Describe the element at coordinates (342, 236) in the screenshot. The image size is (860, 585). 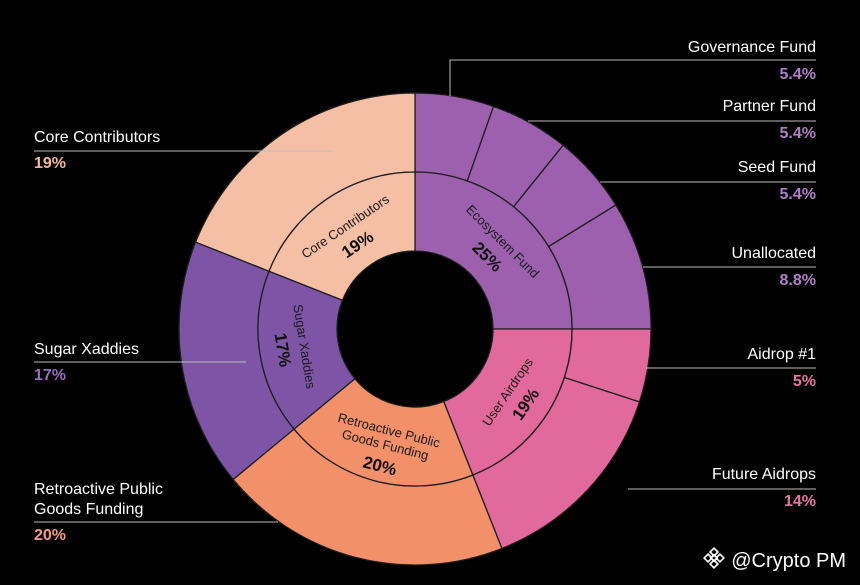
I see `inner-slice-core-contributors` at that location.